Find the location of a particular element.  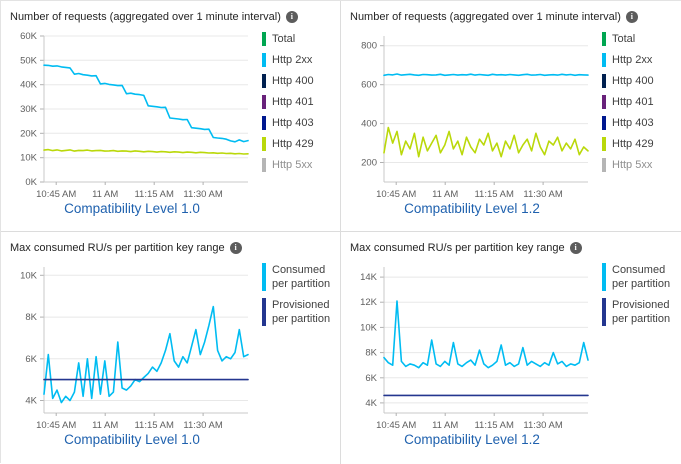

y-tick-label: 8K is located at coordinates (31, 317).